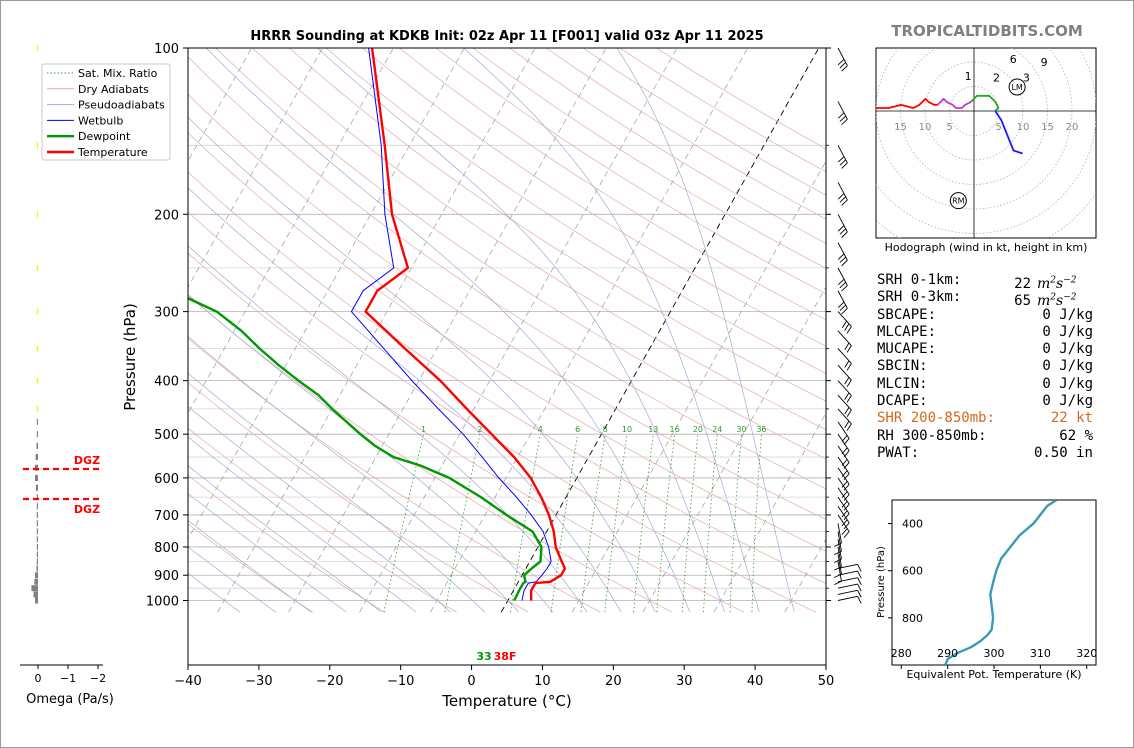  I want to click on hodograph-height-label: 6, so click(1013, 59).